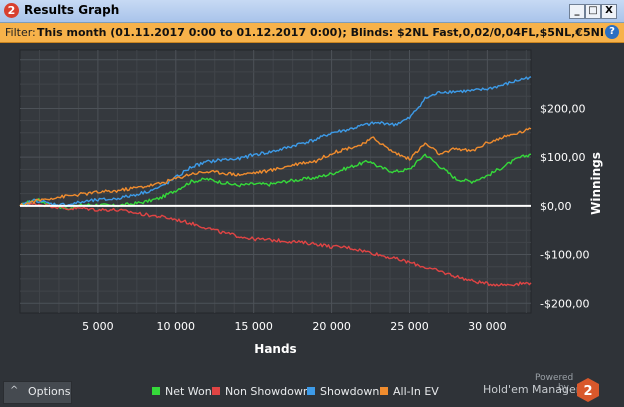 The width and height of the screenshot is (624, 407). What do you see at coordinates (49, 391) in the screenshot?
I see `options-label: Options` at bounding box center [49, 391].